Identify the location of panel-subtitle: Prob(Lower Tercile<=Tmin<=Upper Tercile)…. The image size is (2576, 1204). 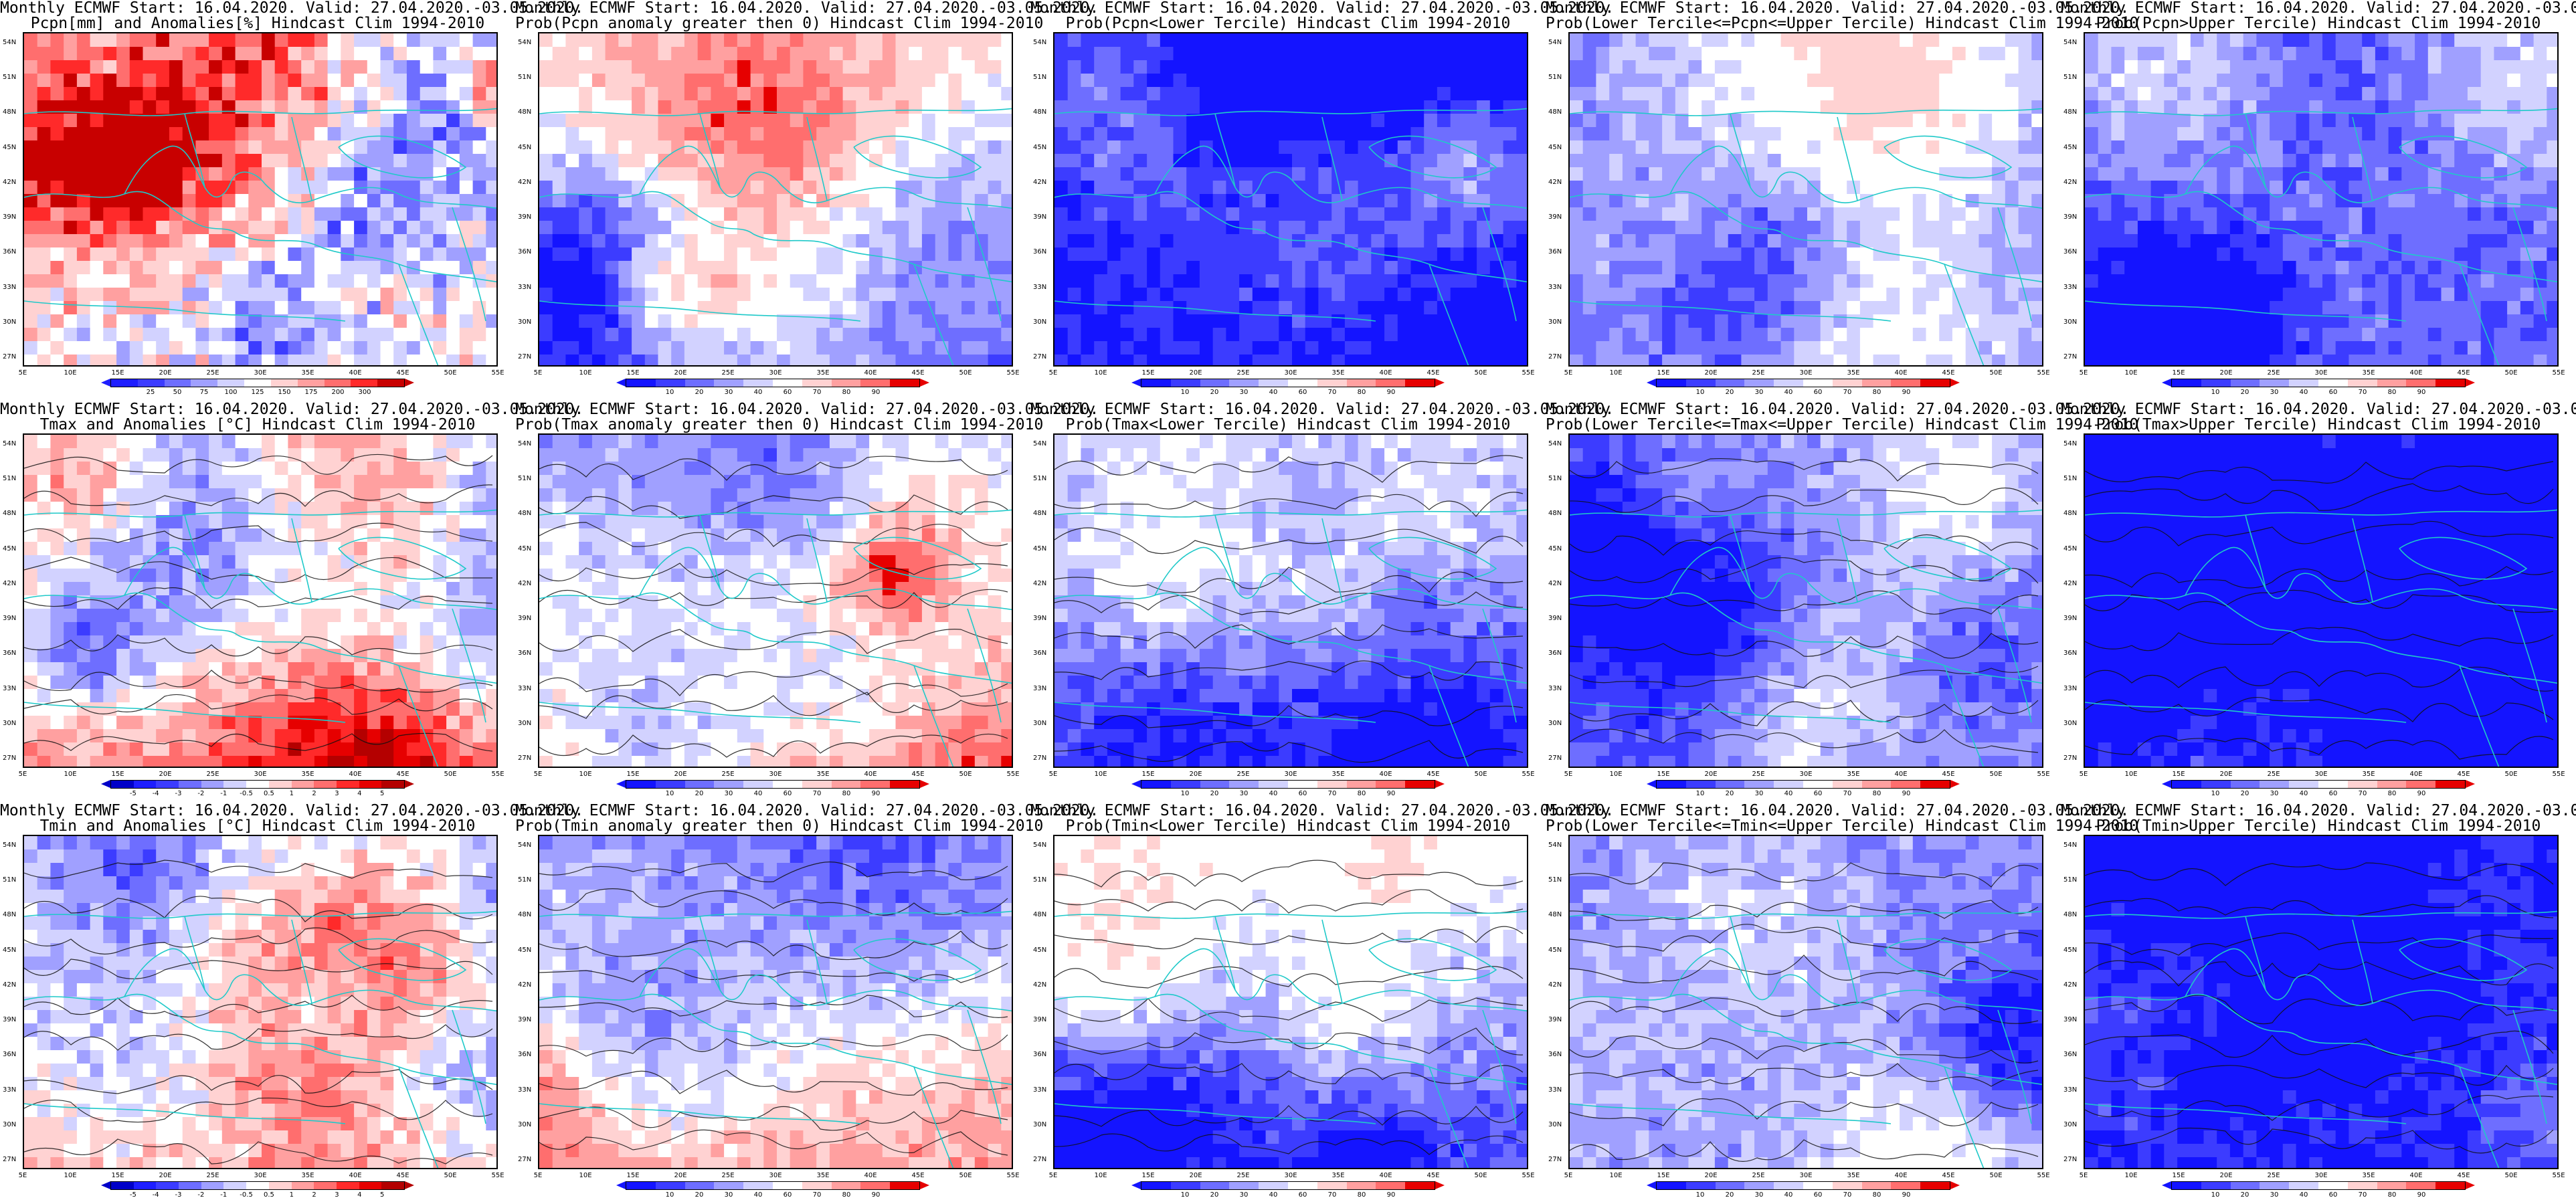
(1842, 826).